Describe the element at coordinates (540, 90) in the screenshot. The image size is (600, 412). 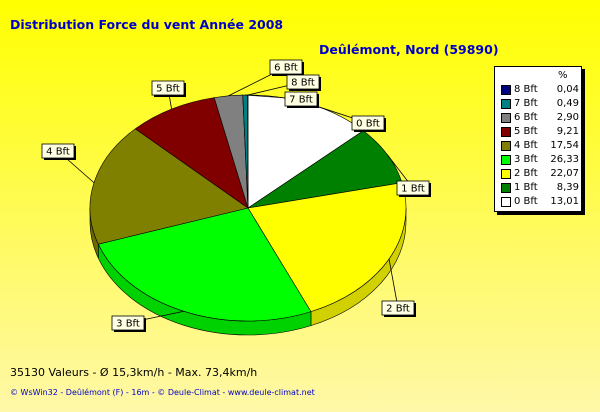
I see `legend-item: 8 Bft 0,04` at that location.